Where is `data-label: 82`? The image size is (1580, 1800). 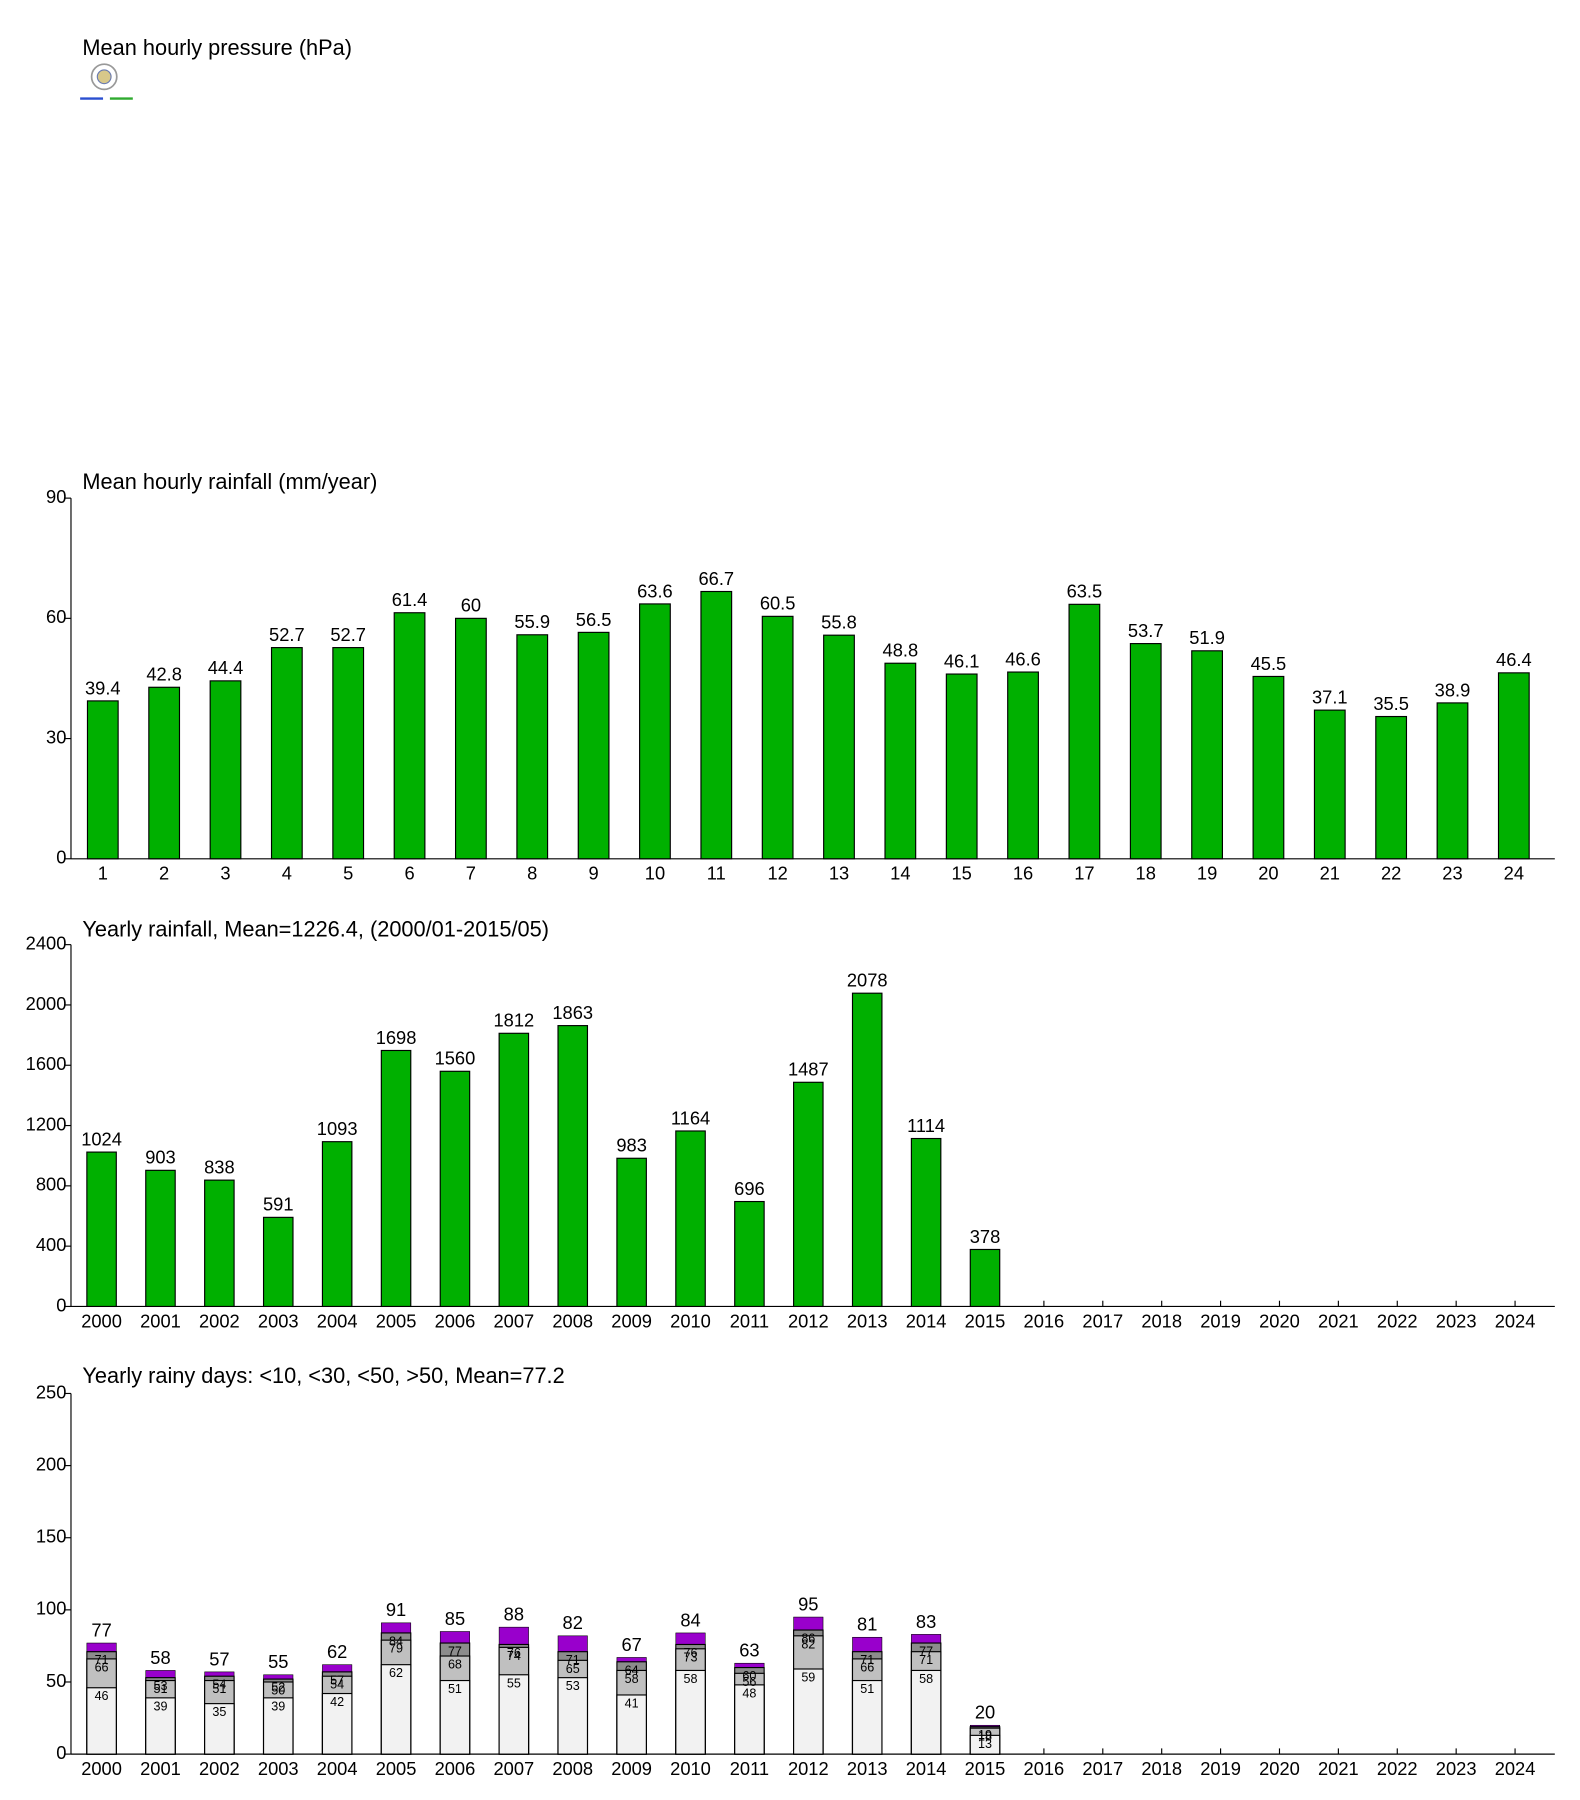
data-label: 82 is located at coordinates (573, 1622).